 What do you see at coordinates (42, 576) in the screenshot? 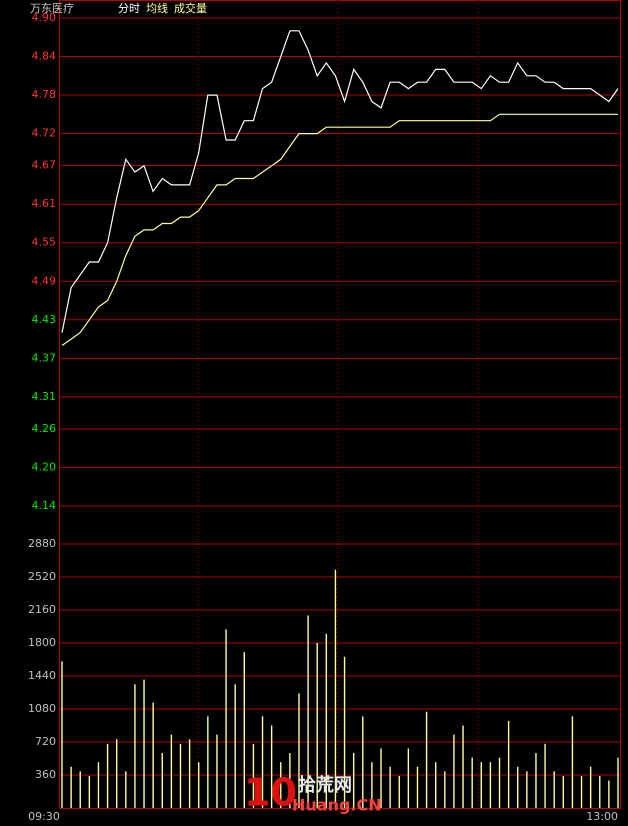
I see `y-tick-label: 2520` at bounding box center [42, 576].